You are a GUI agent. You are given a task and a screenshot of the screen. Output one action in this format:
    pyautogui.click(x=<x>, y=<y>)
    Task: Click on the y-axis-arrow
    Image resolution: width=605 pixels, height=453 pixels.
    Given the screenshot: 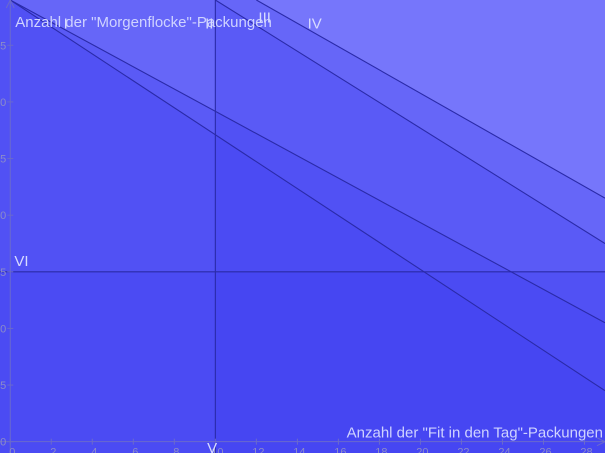 What is the action you would take?
    pyautogui.click(x=10, y=4)
    